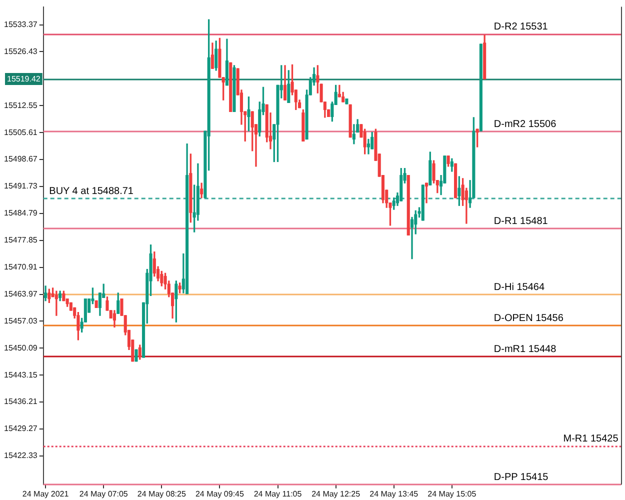 This screenshot has height=500, width=625. What do you see at coordinates (91, 191) in the screenshot?
I see `ref-line-label: BUY 4 at 15488.71` at bounding box center [91, 191].